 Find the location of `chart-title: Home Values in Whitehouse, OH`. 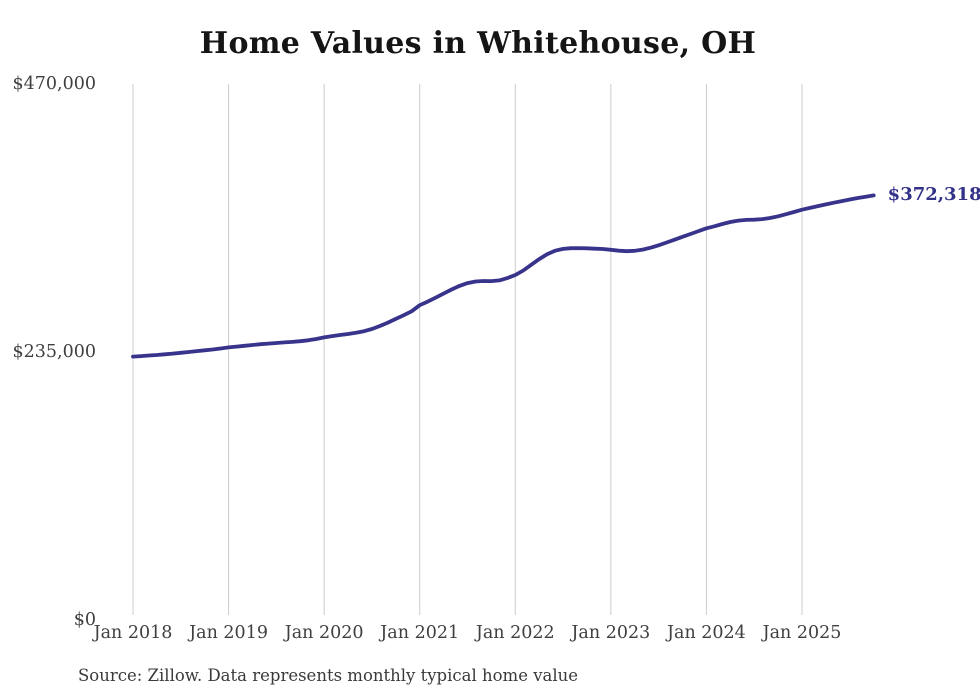

chart-title: Home Values in Whitehouse, OH is located at coordinates (478, 43).